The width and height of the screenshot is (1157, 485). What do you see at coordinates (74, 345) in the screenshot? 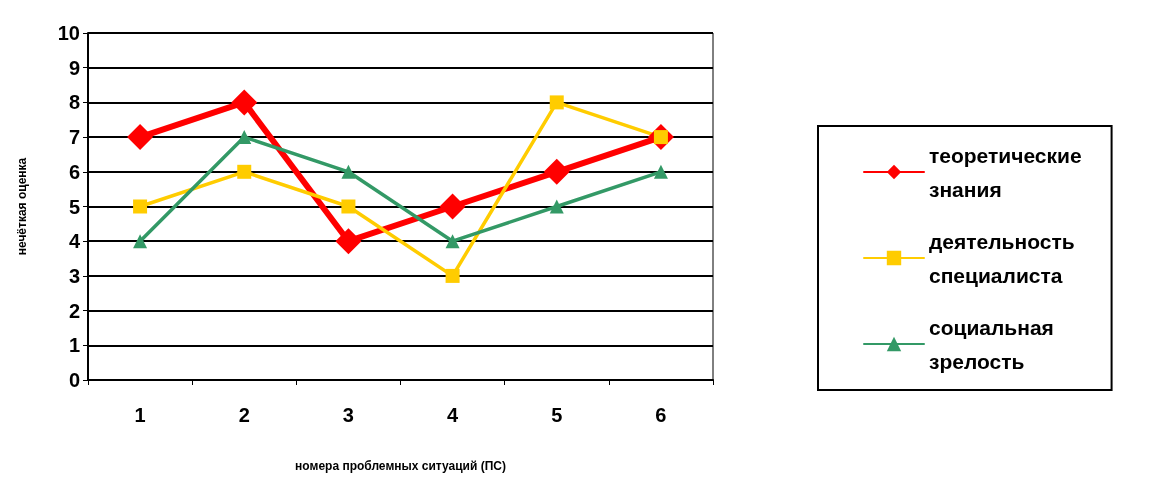
I see `y-tick-label: 1` at bounding box center [74, 345].